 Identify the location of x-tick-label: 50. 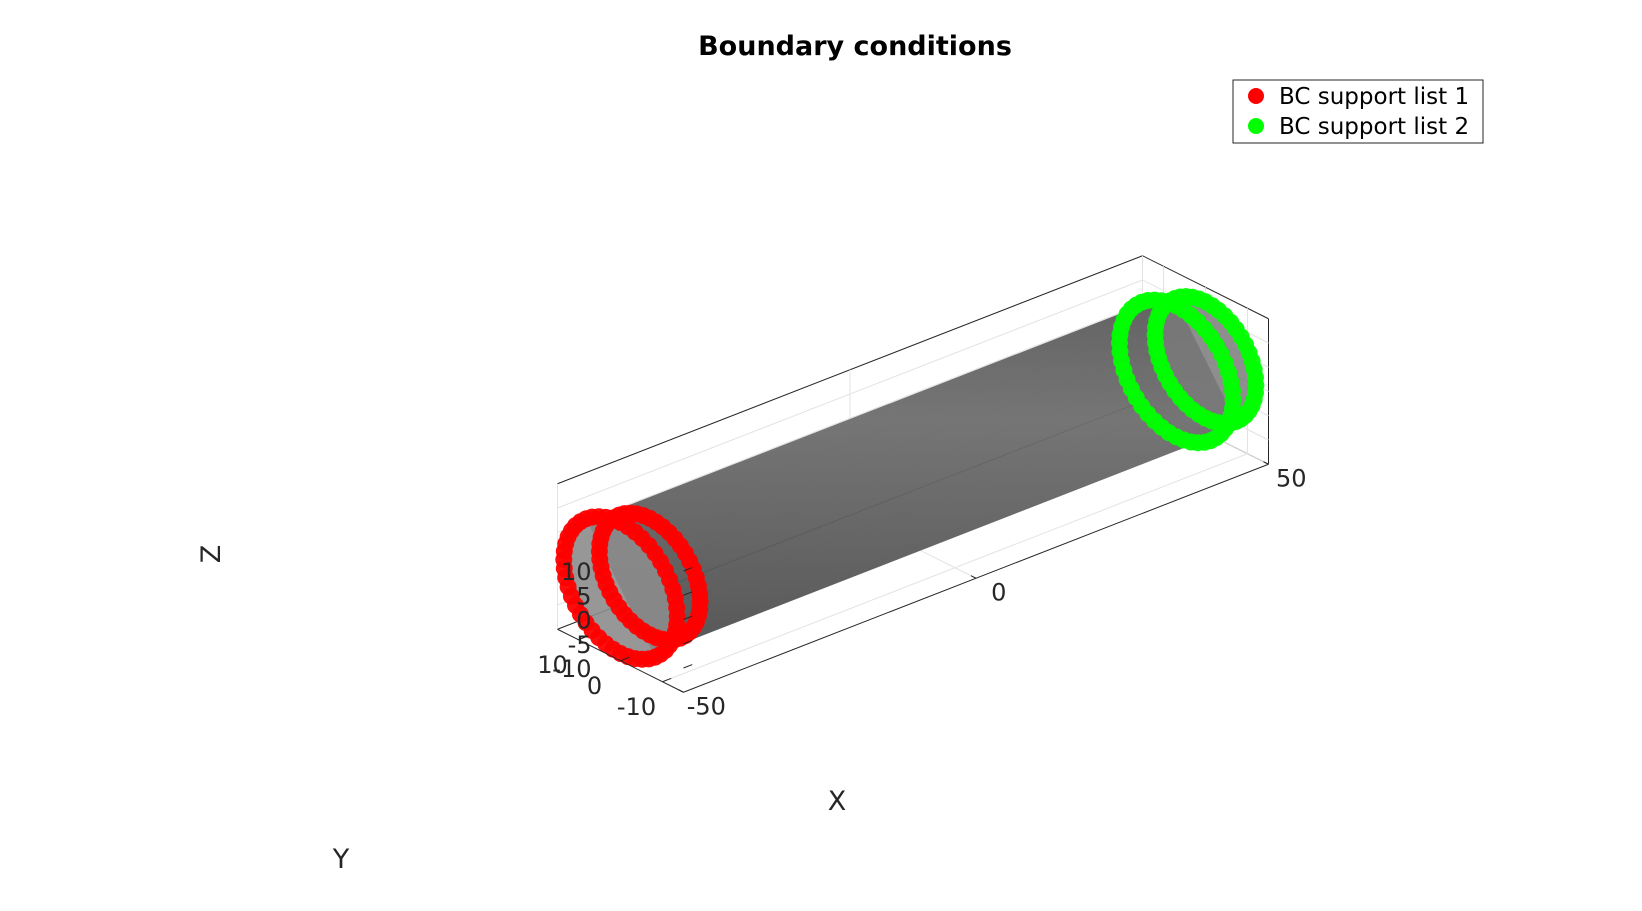
(1291, 479).